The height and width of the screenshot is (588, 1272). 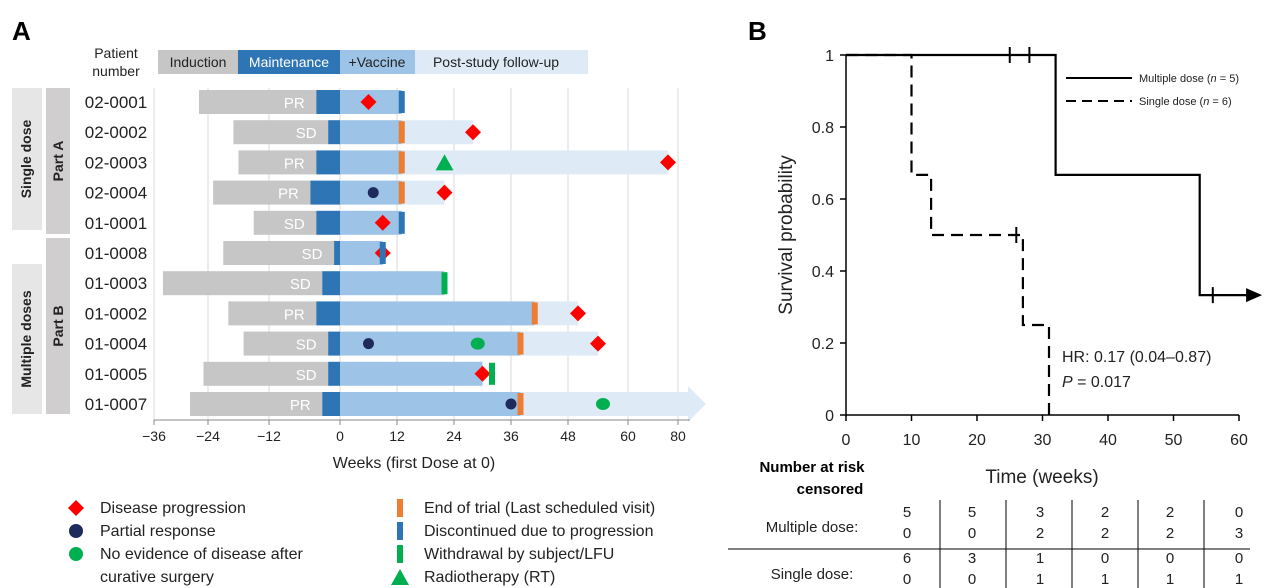 What do you see at coordinates (26, 338) in the screenshot?
I see `group-multiple-doses-label: Multiple doses` at bounding box center [26, 338].